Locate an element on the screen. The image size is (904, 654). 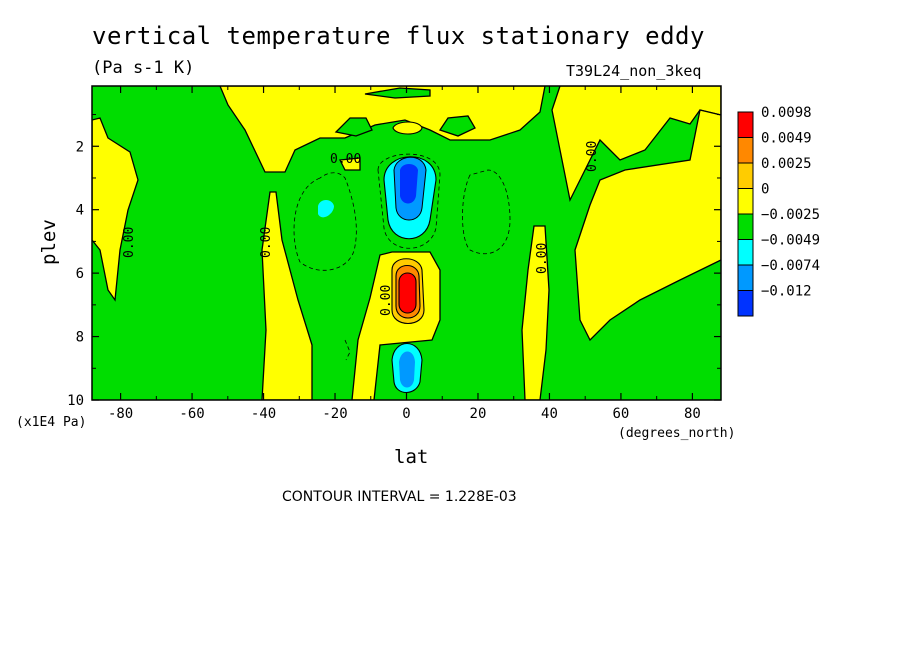
y-tick-label: 8 is located at coordinates (80, 338).